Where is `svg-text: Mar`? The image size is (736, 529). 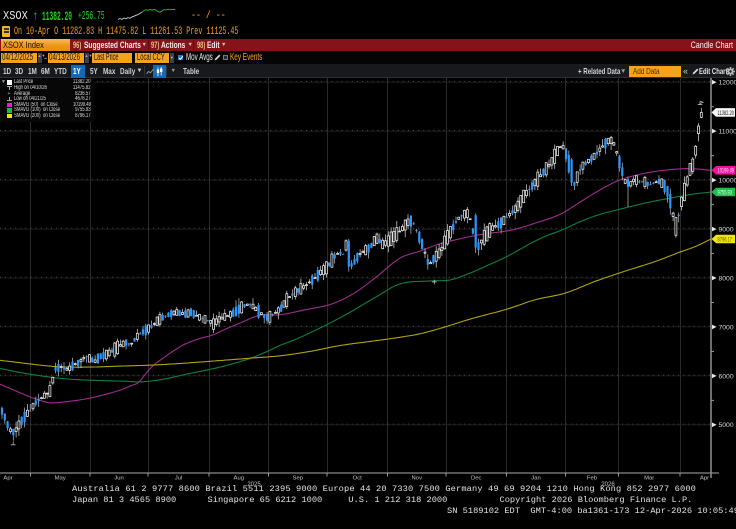
svg-text: Mar is located at coordinates (649, 479).